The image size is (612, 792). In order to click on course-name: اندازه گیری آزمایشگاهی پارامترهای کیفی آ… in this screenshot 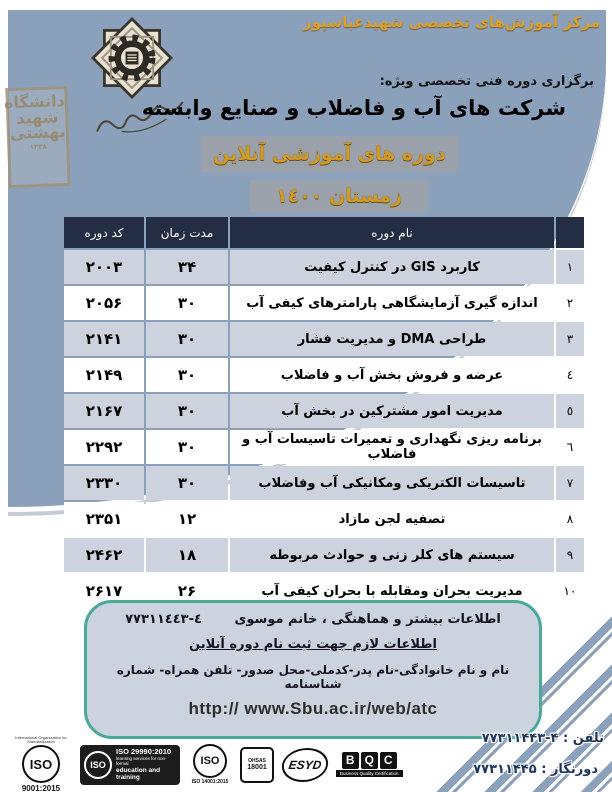, I will do `click(392, 303)`.